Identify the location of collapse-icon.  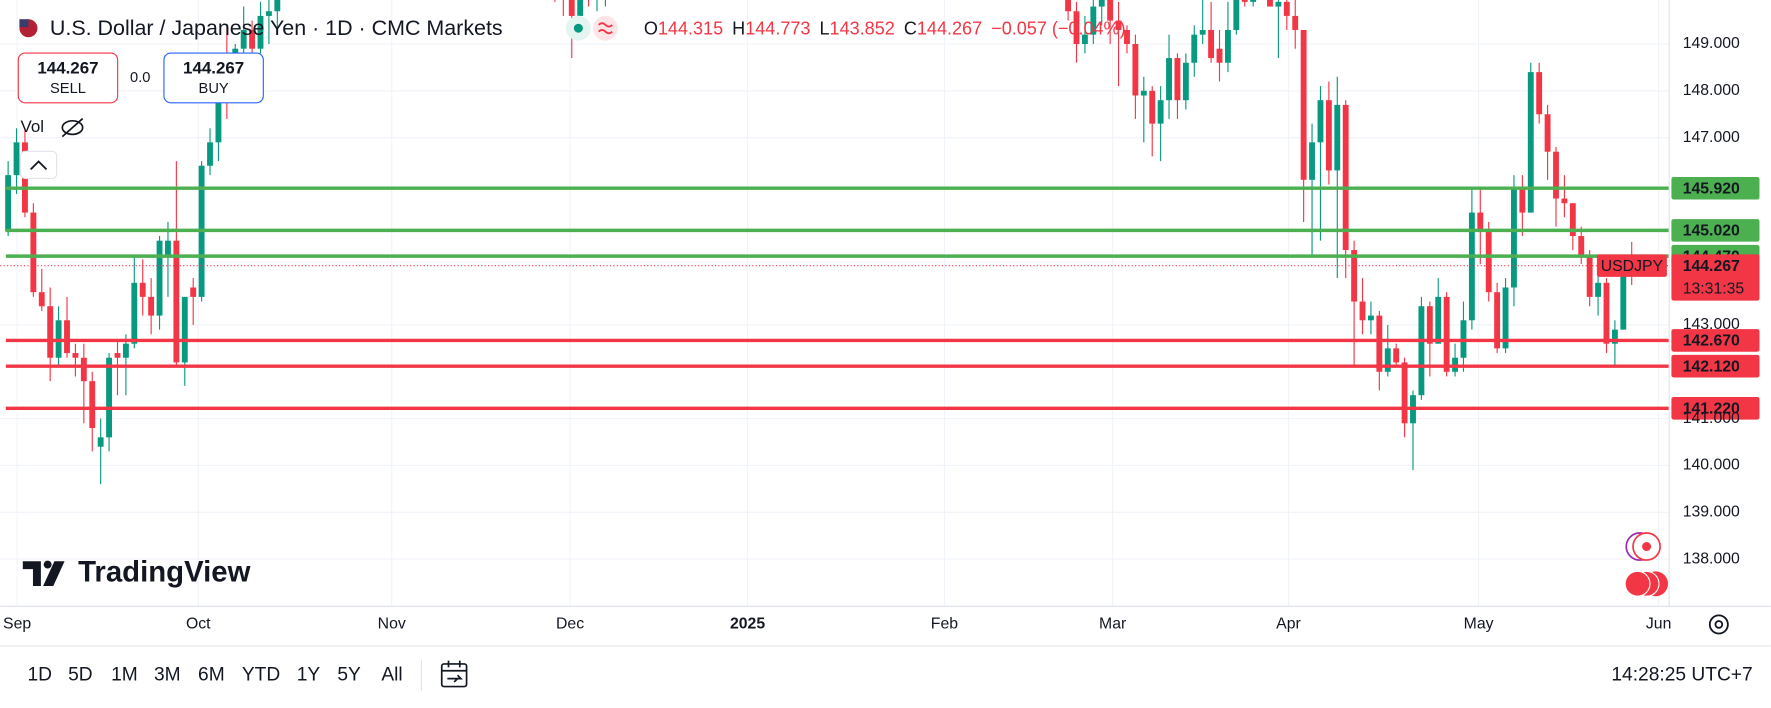
(39, 165).